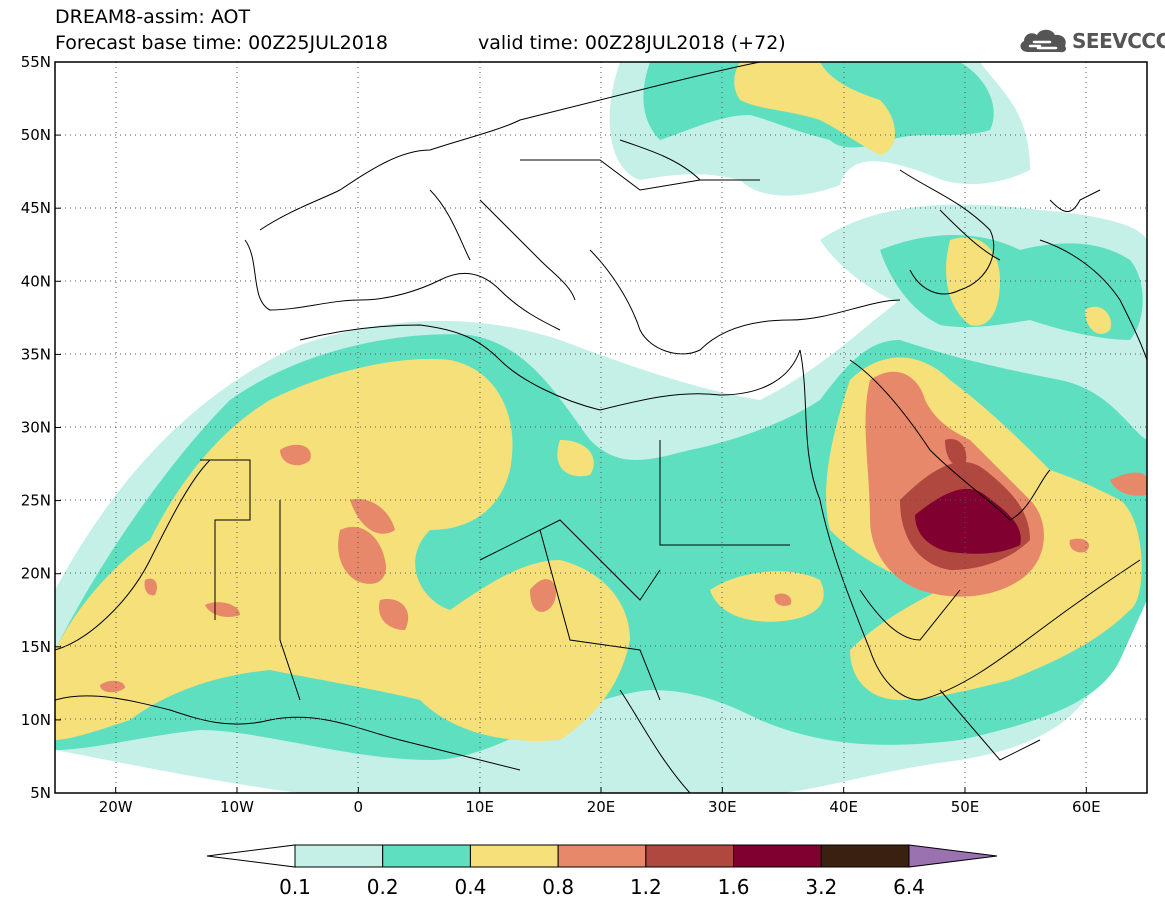 The width and height of the screenshot is (1165, 905). I want to click on colorbar-level-label: 3.2, so click(821, 887).